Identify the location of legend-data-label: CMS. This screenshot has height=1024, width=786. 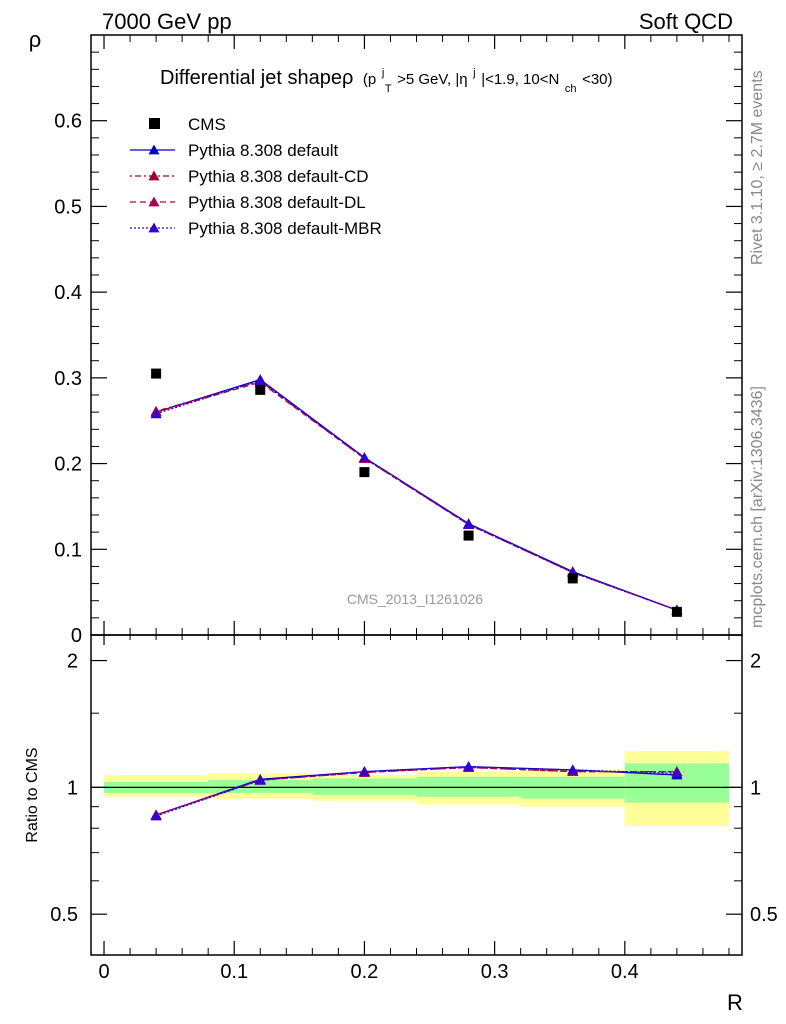
(207, 124).